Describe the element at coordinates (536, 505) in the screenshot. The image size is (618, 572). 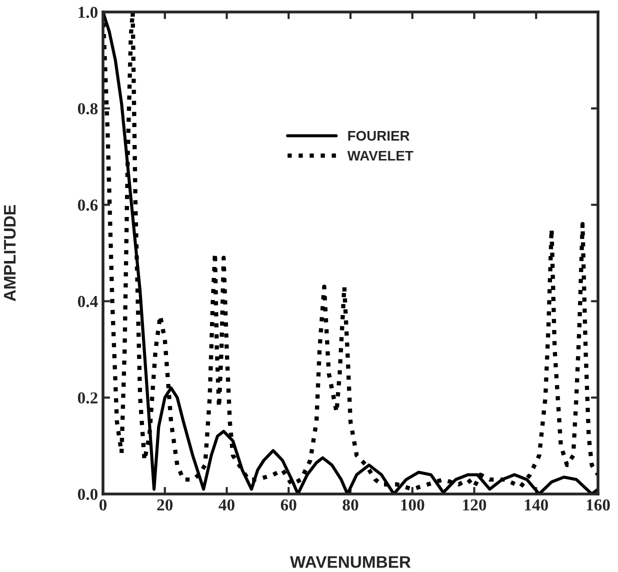
I see `x-tick-label: 140` at that location.